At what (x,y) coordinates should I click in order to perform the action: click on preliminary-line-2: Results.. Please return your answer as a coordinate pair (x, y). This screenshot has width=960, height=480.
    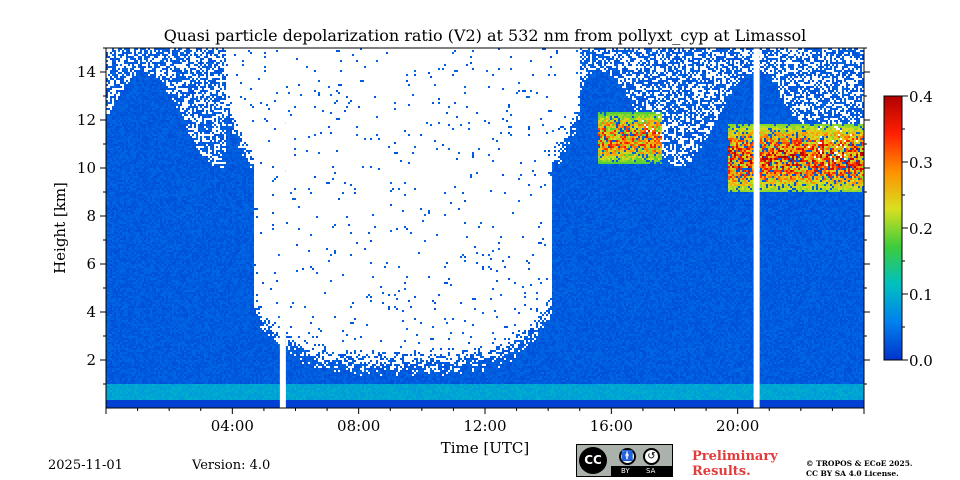
    Looking at the image, I should click on (721, 471).